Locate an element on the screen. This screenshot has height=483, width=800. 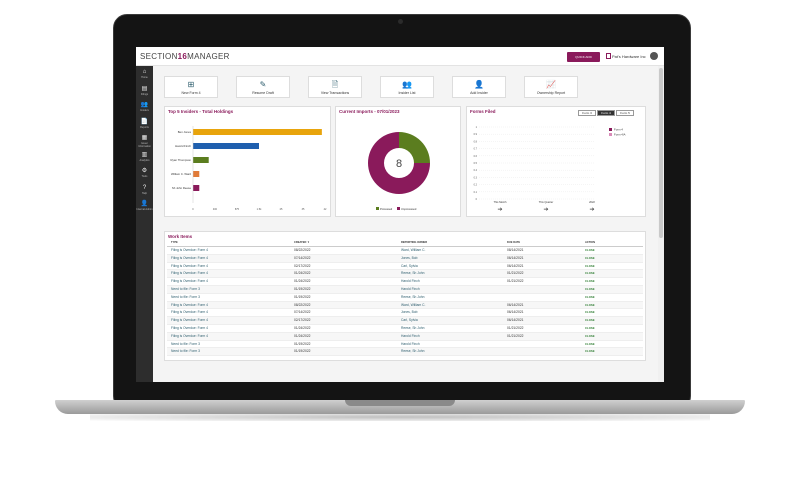
sidebar-item-home: ⌂ Home is located at coordinates (144, 76).